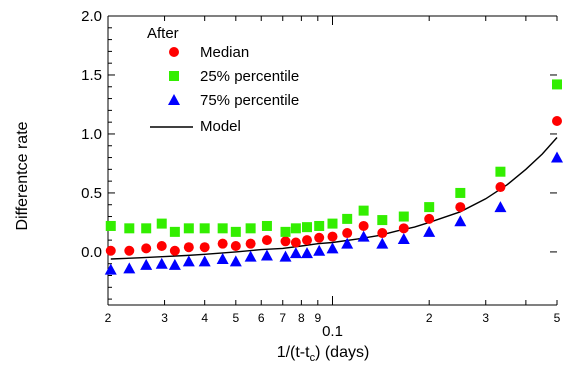 Image resolution: width=565 pixels, height=373 pixels. I want to click on y-tick-label: 0.0, so click(91, 252).